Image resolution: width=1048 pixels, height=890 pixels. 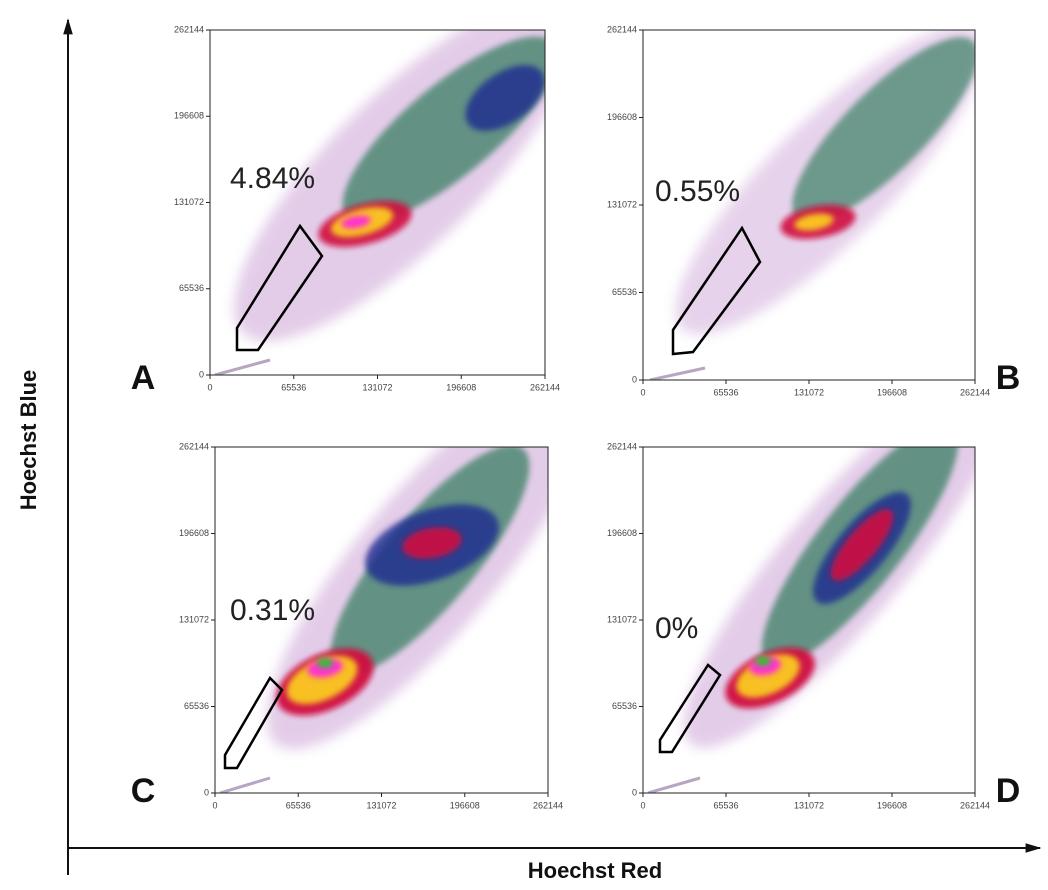 What do you see at coordinates (143, 791) in the screenshot?
I see `panel-letter: C` at bounding box center [143, 791].